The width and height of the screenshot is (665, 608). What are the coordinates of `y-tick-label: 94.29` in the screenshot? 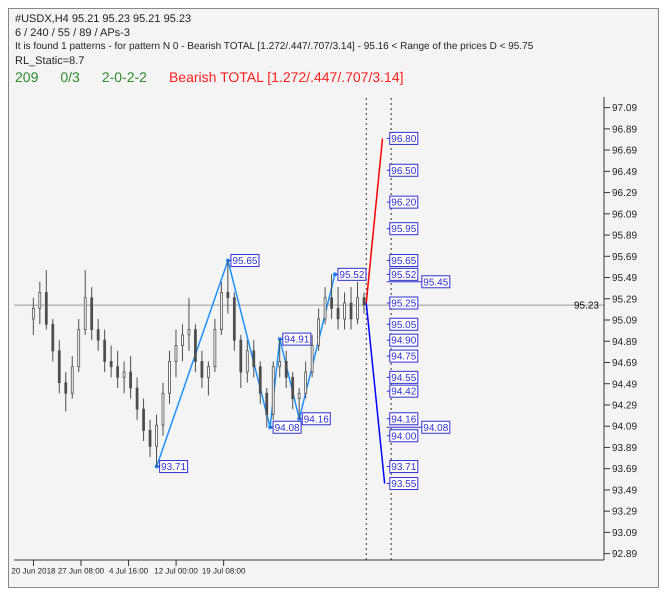 It's located at (625, 406).